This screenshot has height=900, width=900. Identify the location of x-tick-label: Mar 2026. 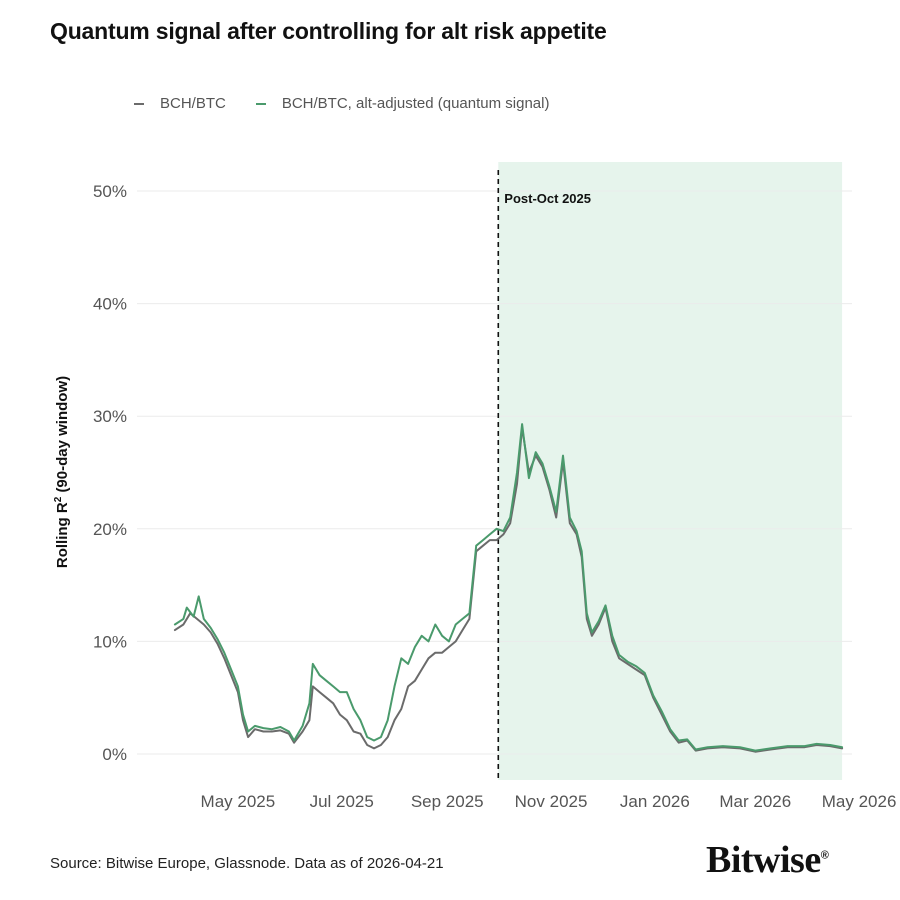
(755, 801).